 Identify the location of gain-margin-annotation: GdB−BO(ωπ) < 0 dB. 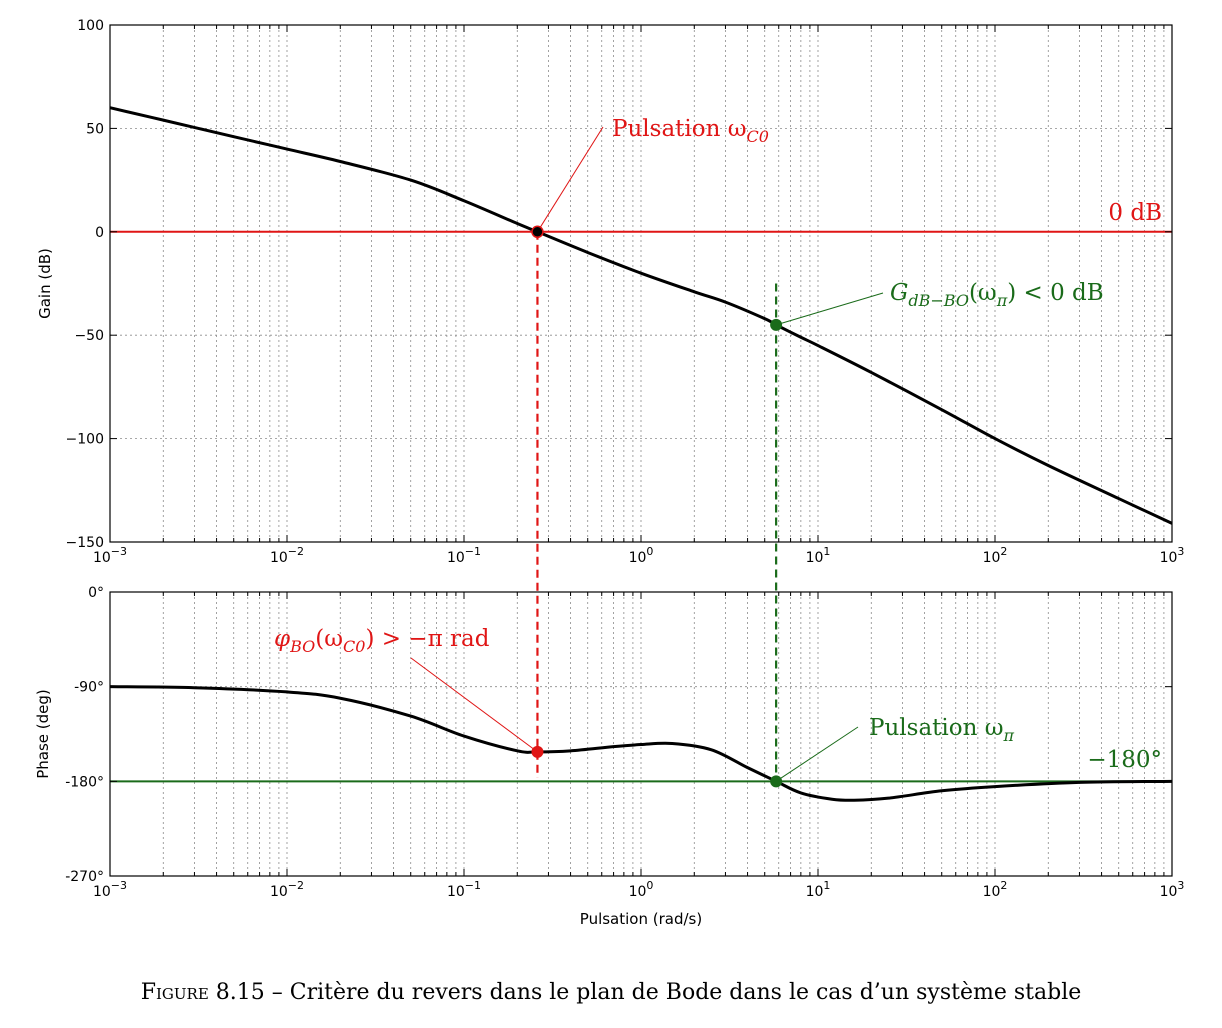
(997, 295).